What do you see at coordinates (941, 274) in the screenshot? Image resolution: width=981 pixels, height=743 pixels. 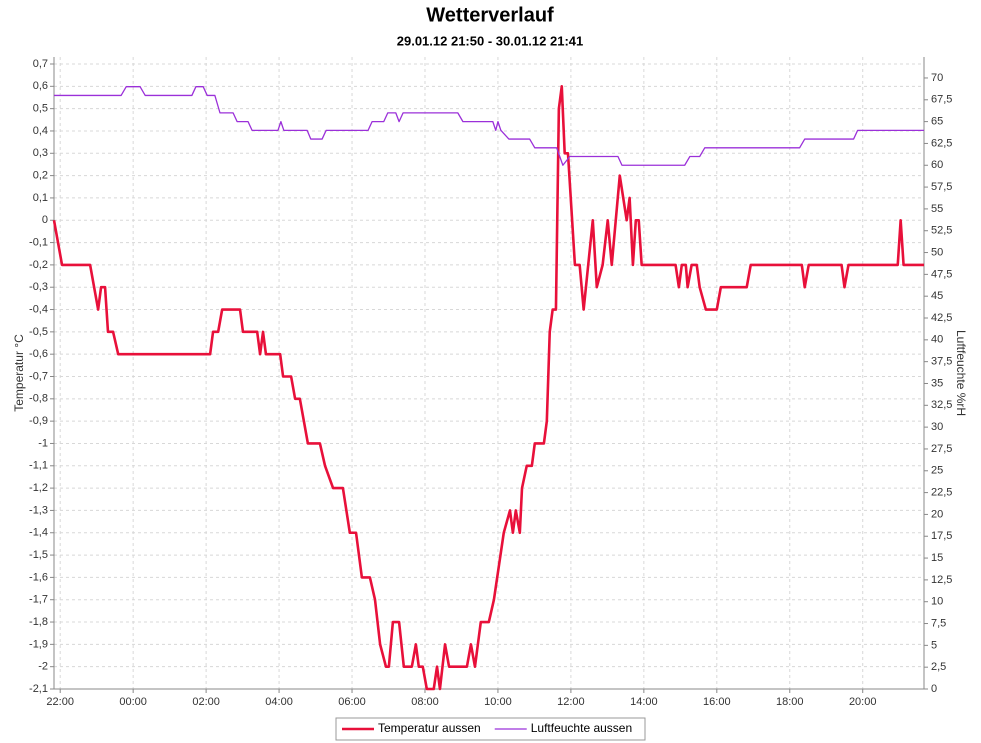 I see `y2-tick-label: 47,5` at bounding box center [941, 274].